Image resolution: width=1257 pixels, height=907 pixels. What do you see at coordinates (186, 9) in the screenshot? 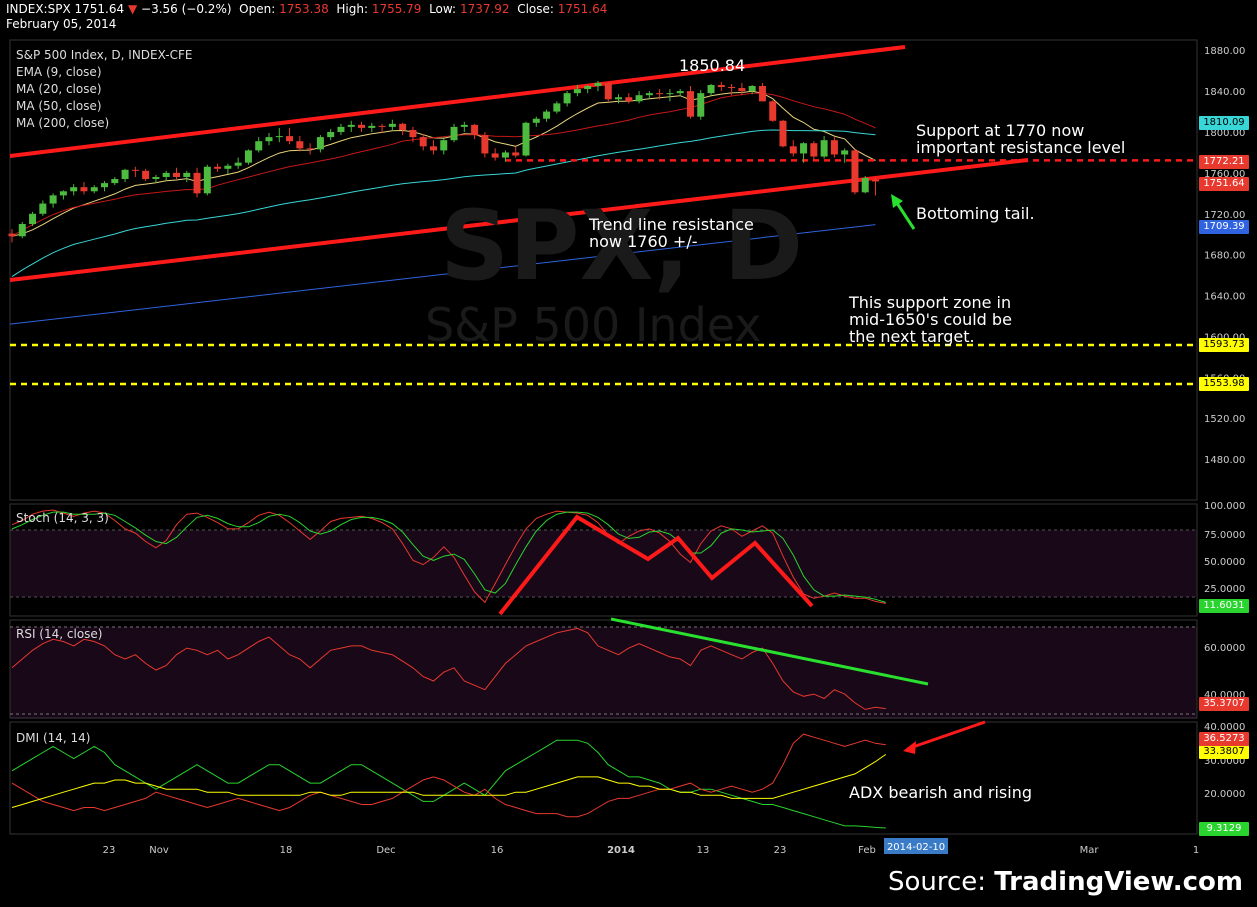
I see `change-value: −3.56 (−0.2%)` at bounding box center [186, 9].